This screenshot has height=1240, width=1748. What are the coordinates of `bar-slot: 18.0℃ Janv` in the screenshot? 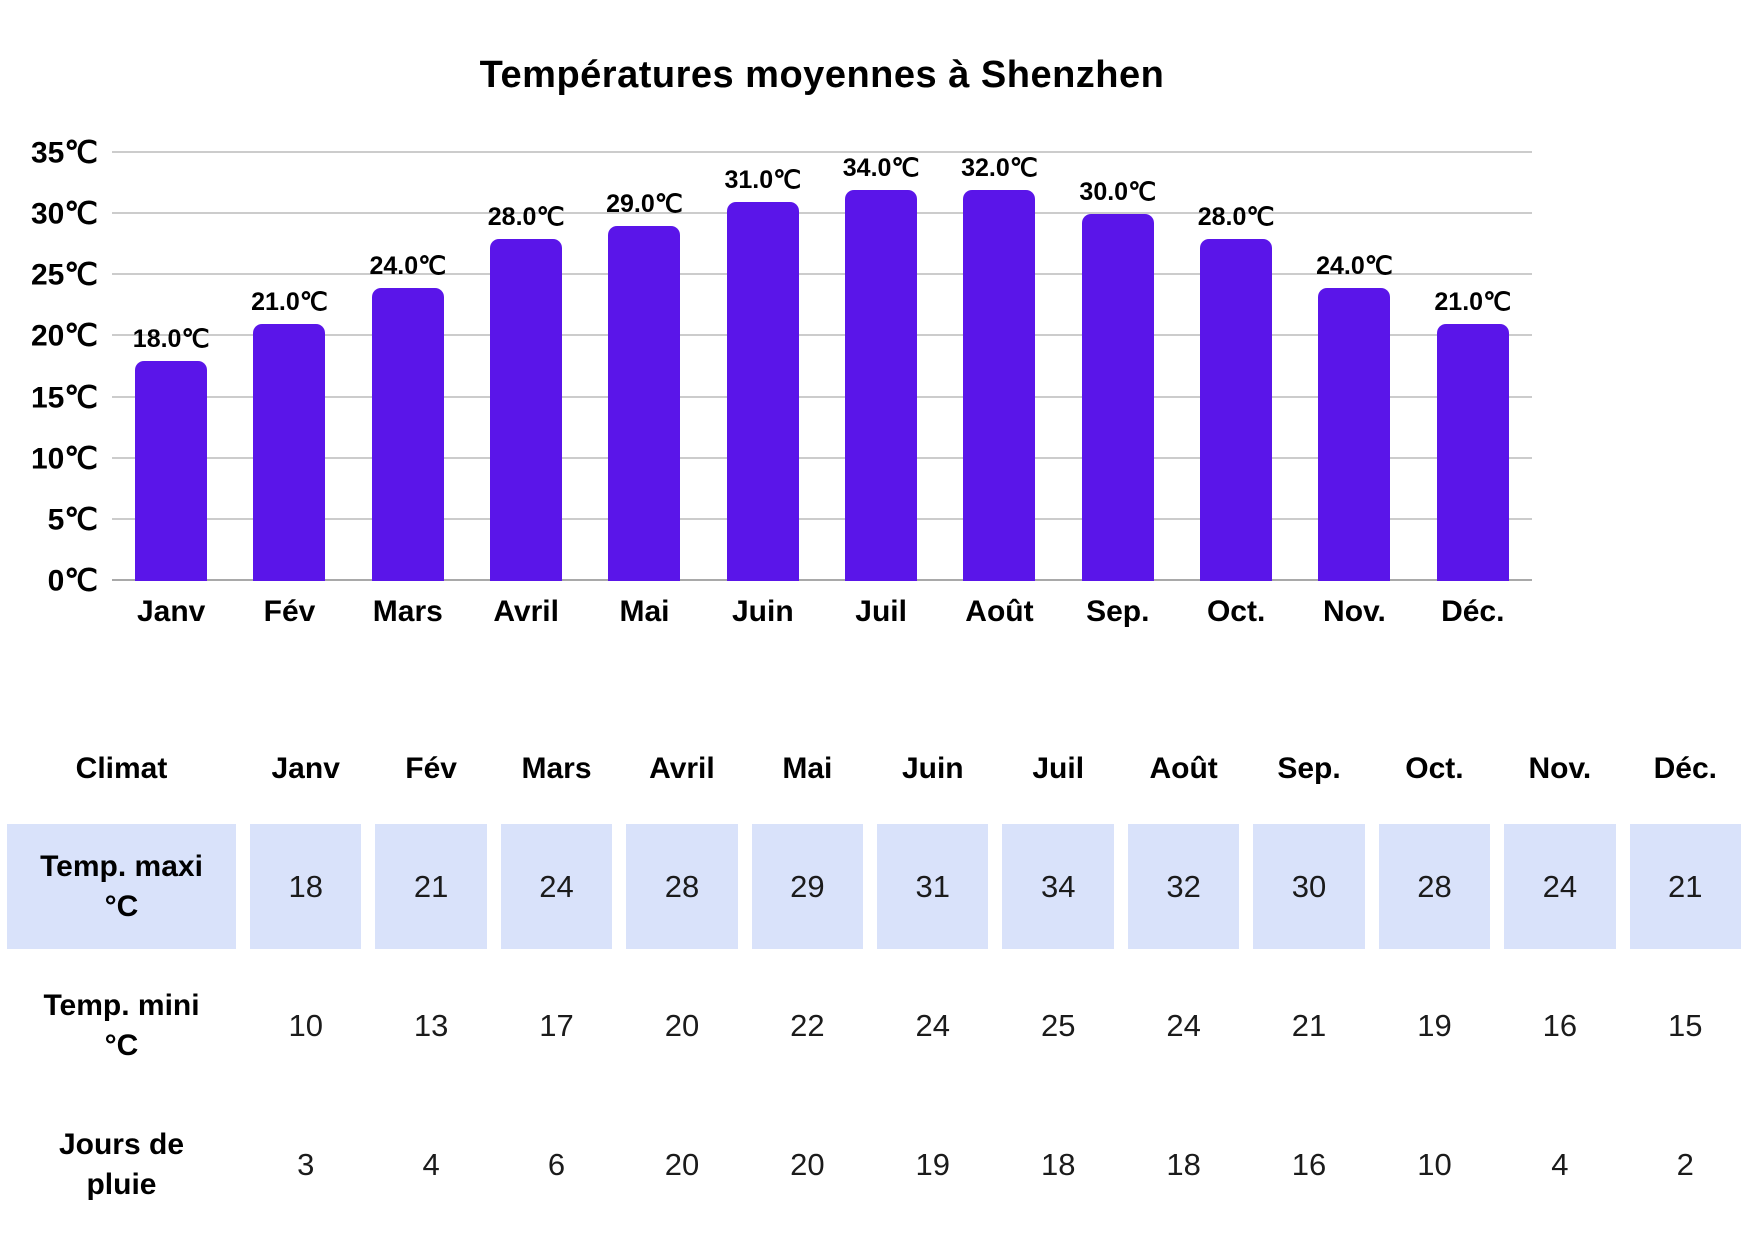 It's located at (171, 390).